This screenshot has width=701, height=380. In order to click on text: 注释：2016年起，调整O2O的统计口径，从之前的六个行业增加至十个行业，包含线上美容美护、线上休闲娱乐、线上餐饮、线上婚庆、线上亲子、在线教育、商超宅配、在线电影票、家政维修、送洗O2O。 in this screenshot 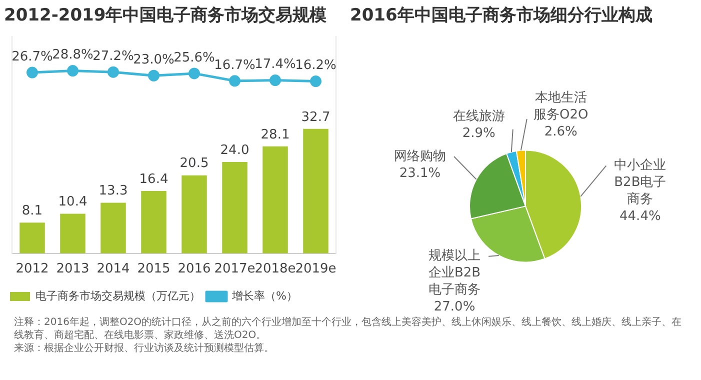, I will do `click(348, 329)`.